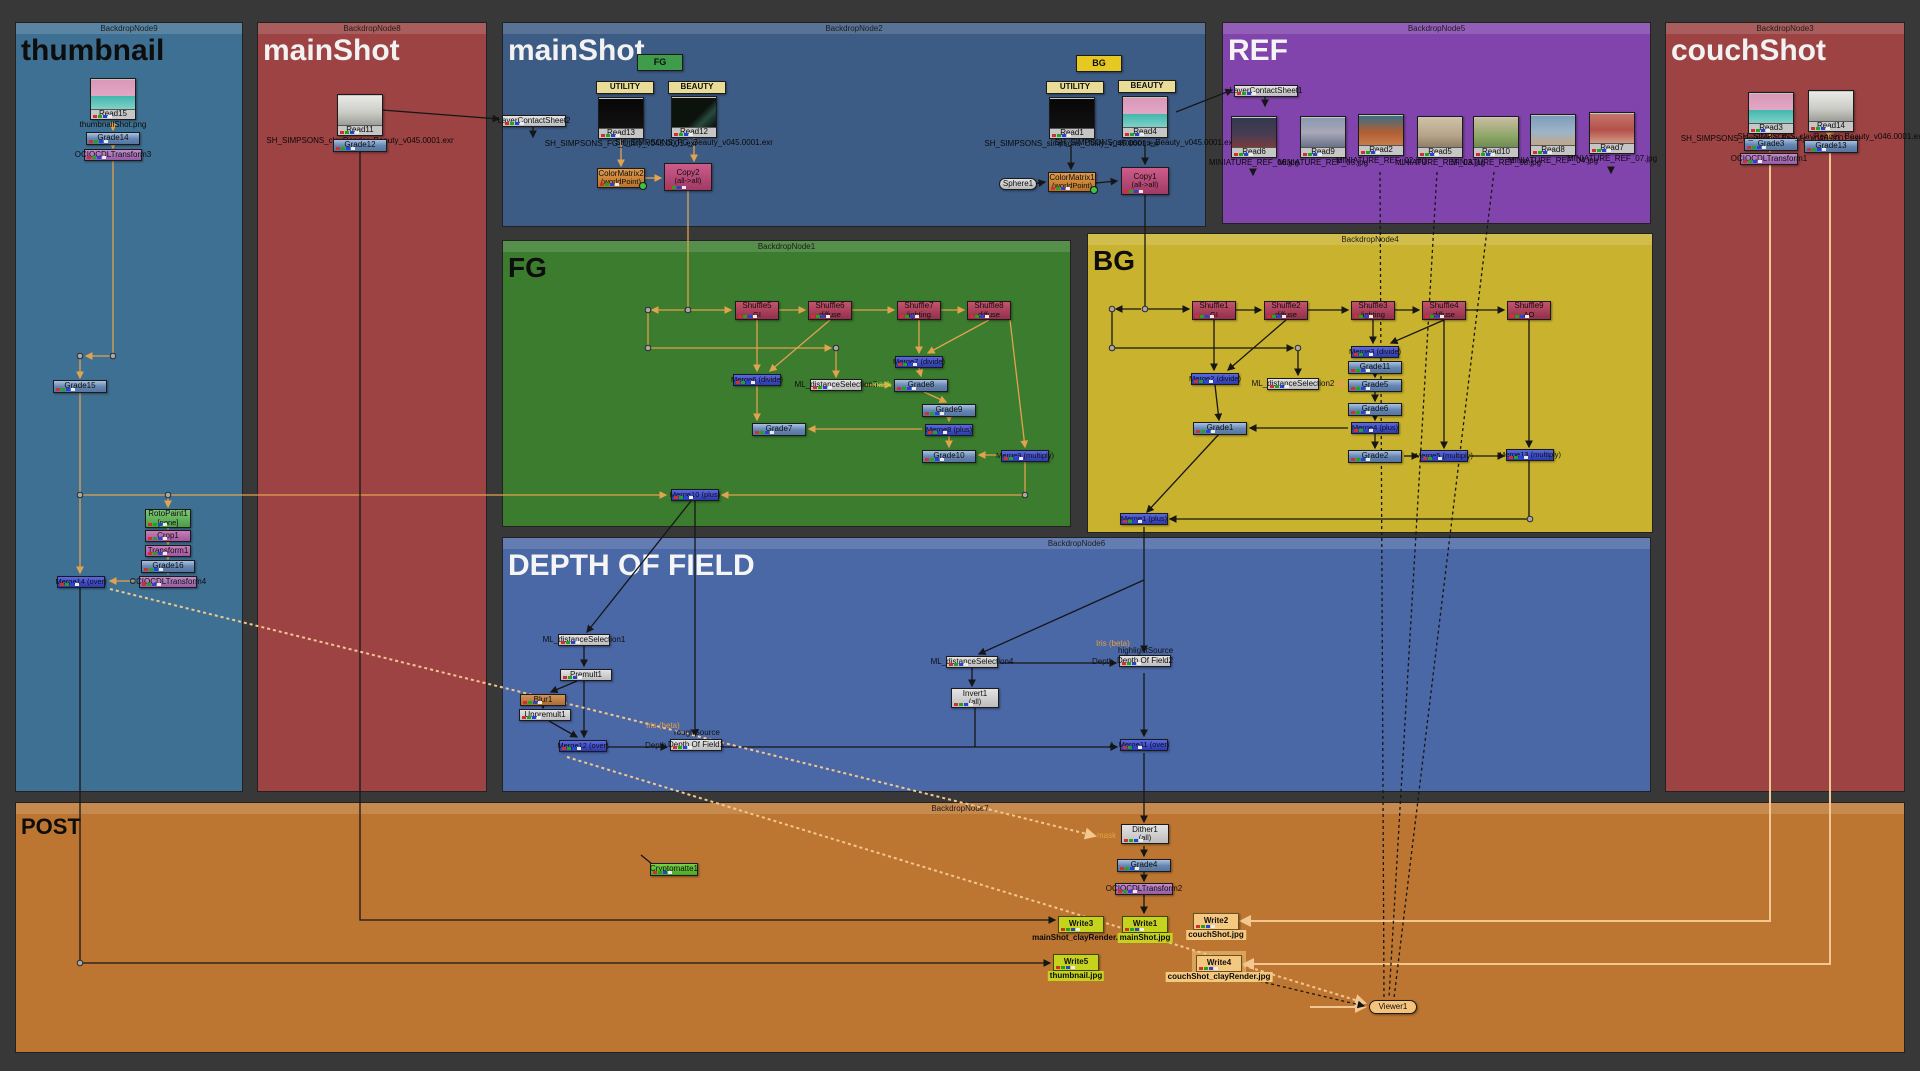 The height and width of the screenshot is (1071, 1920). What do you see at coordinates (168, 536) in the screenshot?
I see `node-crop1: Crop1` at bounding box center [168, 536].